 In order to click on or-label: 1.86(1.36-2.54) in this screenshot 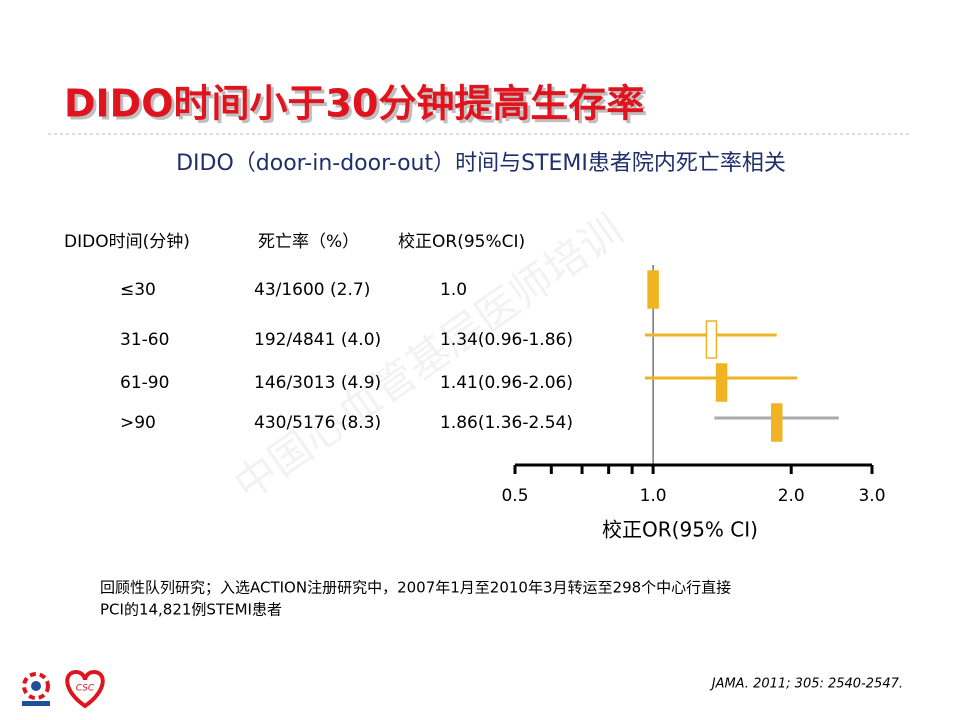, I will do `click(506, 423)`.